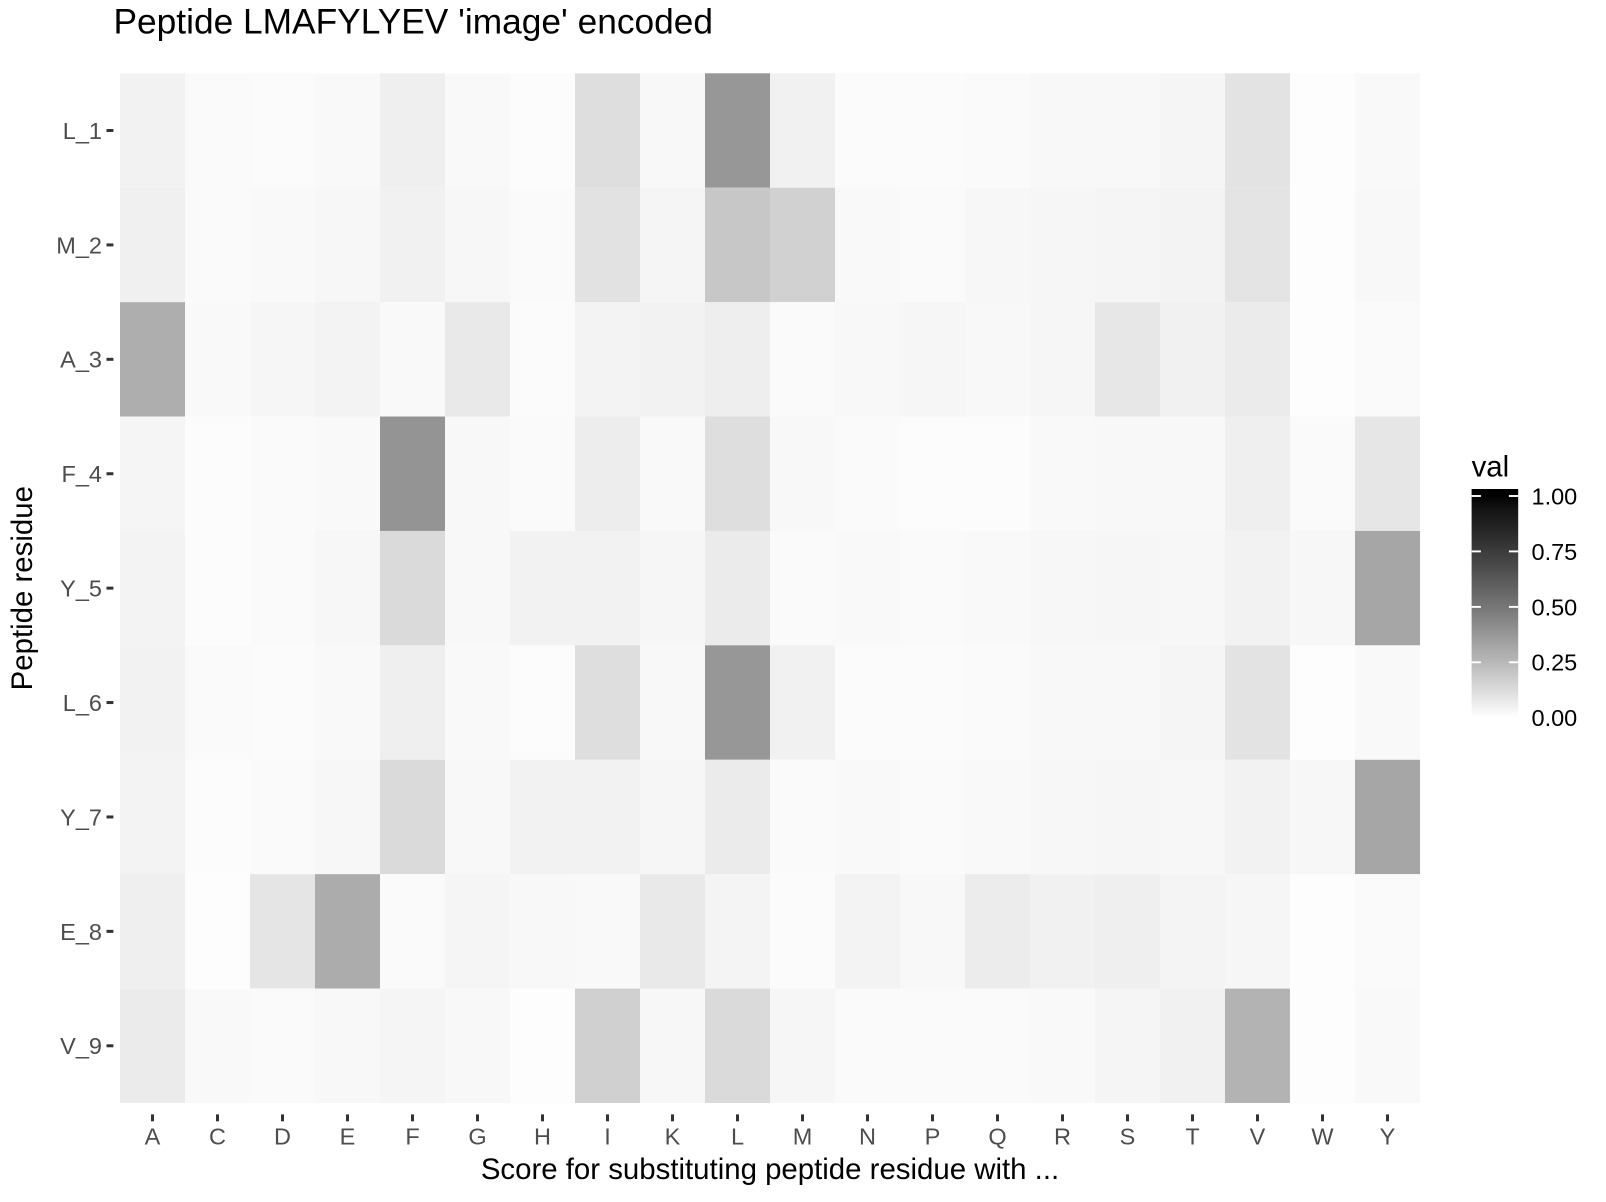 The image size is (1606, 1202). What do you see at coordinates (867, 1137) in the screenshot?
I see `svg-text: N` at bounding box center [867, 1137].